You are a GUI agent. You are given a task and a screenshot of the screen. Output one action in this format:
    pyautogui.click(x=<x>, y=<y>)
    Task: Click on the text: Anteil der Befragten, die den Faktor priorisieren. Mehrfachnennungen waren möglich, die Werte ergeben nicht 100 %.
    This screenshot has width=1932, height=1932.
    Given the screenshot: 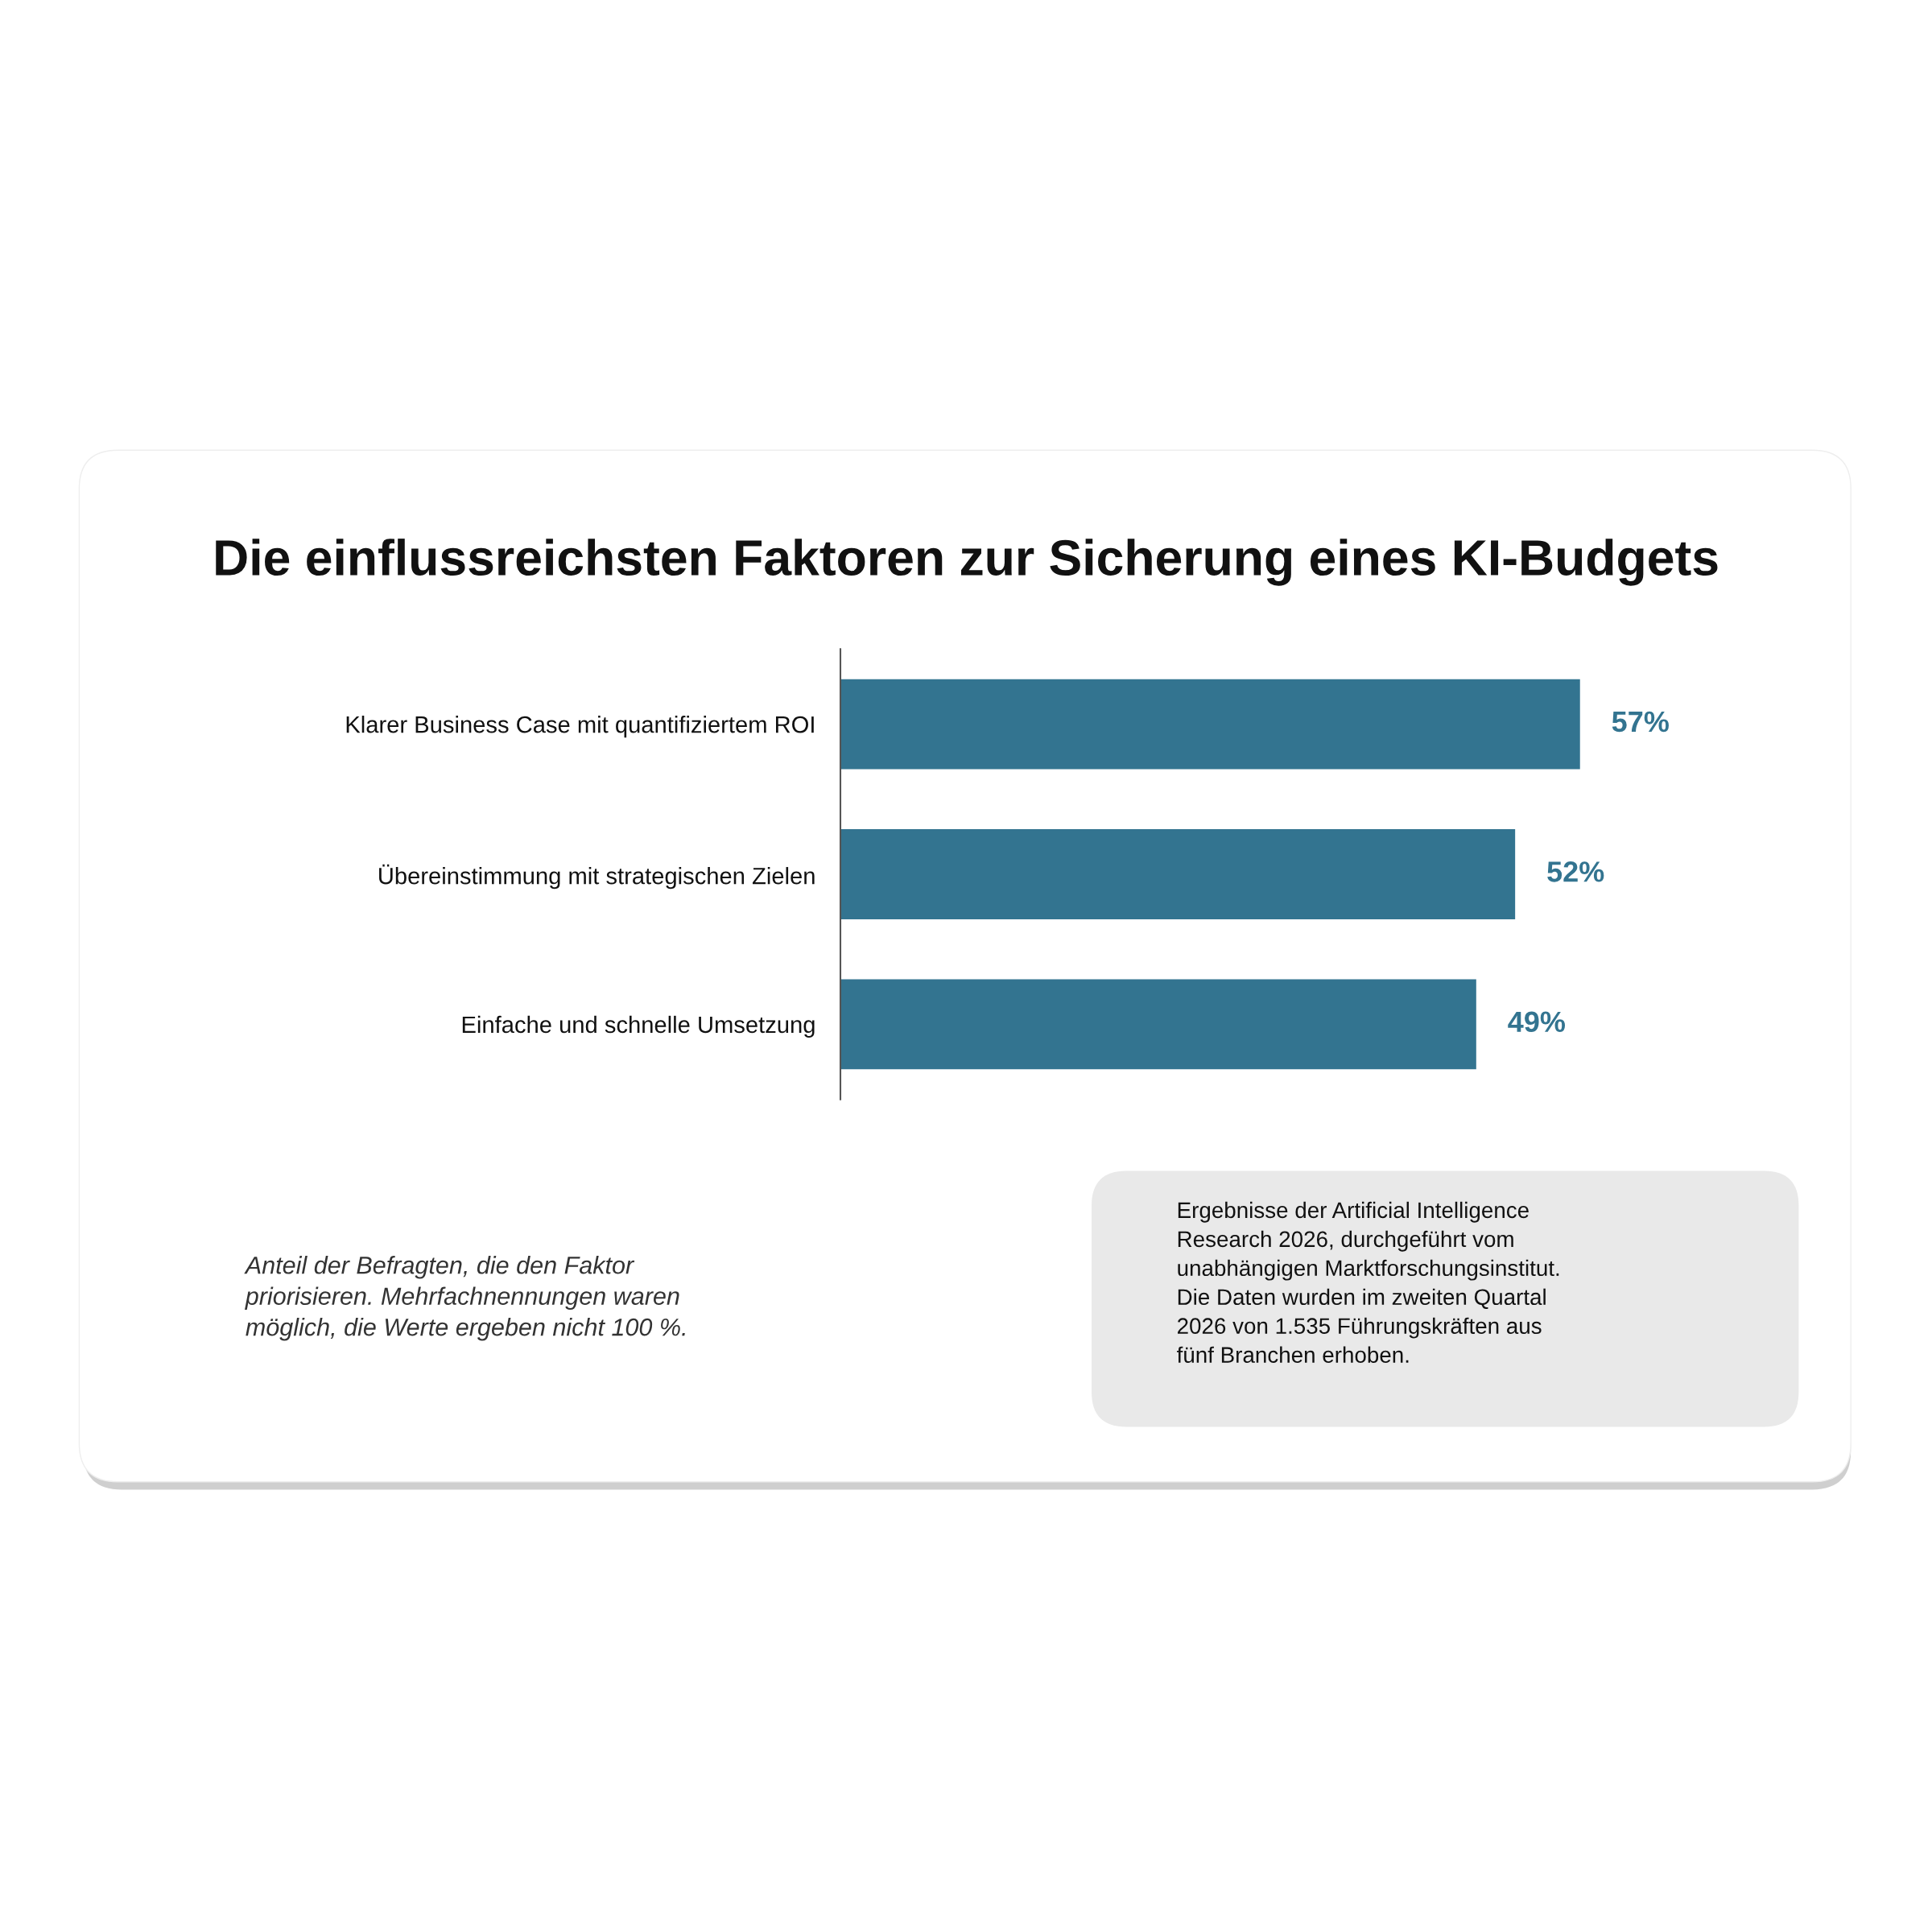 What is the action you would take?
    pyautogui.click(x=464, y=1298)
    